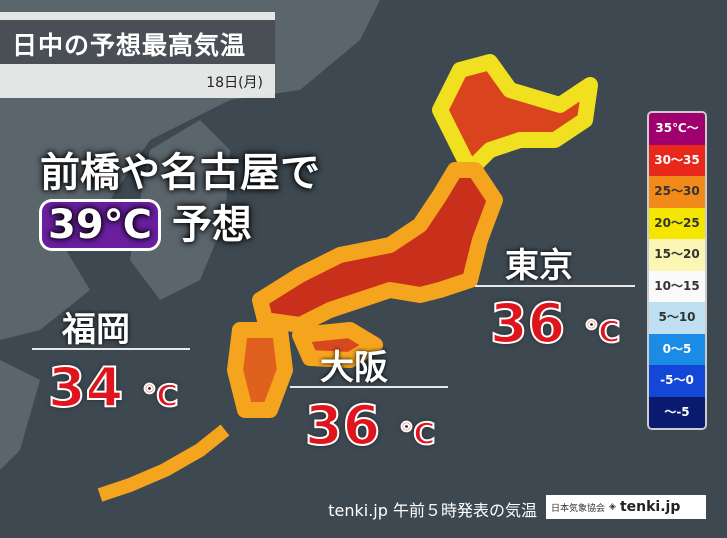  What do you see at coordinates (539, 266) in the screenshot?
I see `city-name-tokyo: 東京` at bounding box center [539, 266].